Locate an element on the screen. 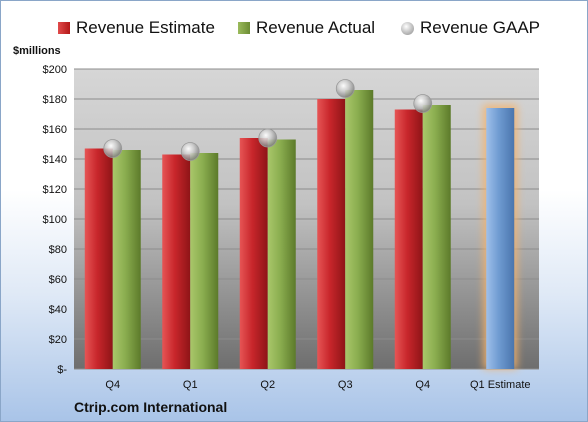  company-name: Ctrip.com International is located at coordinates (151, 407).